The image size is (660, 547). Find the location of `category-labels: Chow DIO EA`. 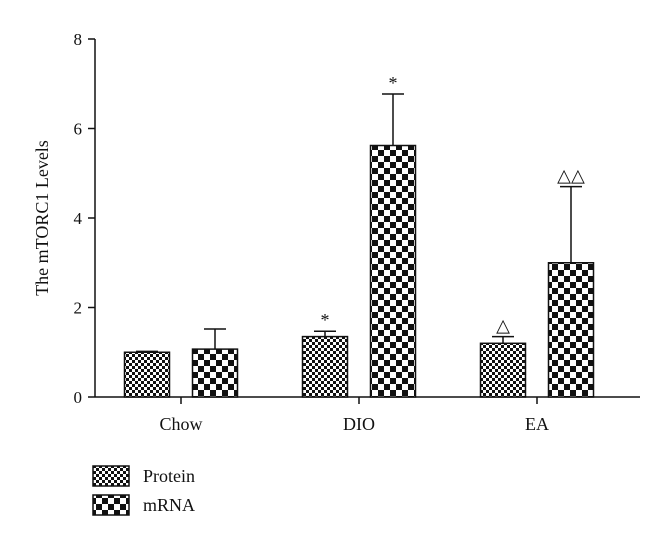

category-labels: Chow DIO EA is located at coordinates (354, 415).